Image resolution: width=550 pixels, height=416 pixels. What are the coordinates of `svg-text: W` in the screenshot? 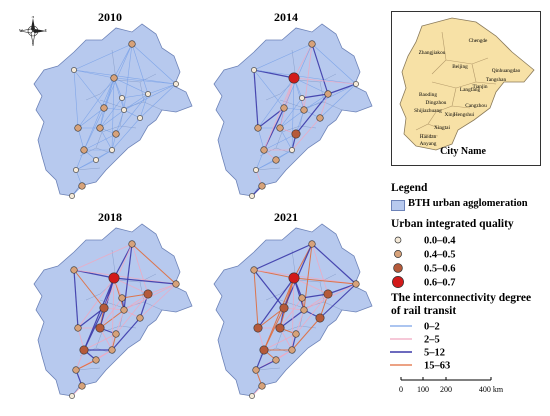 It's located at (21, 30).